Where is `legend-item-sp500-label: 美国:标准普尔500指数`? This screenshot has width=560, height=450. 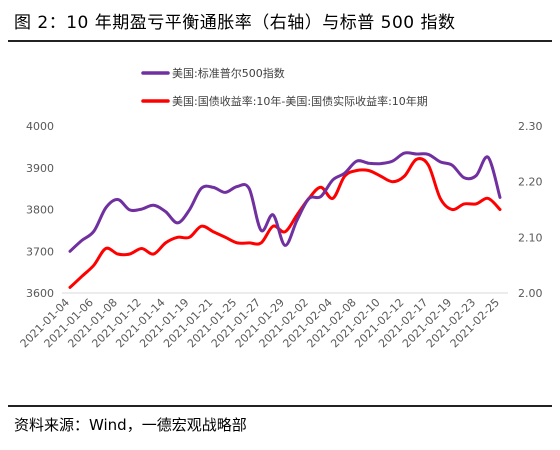 legend-item-sp500-label: 美国:标准普尔500指数 is located at coordinates (228, 73).